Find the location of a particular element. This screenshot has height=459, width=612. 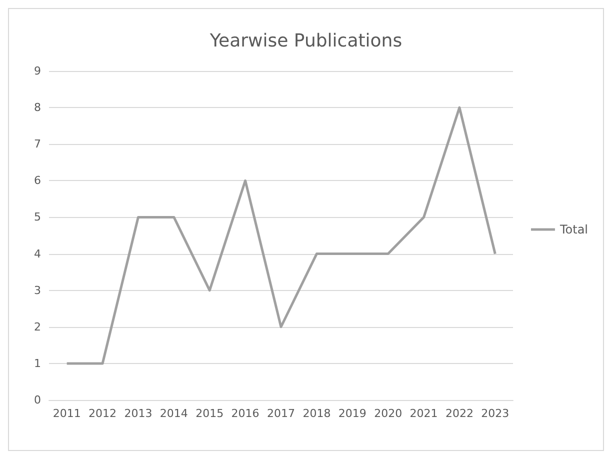

y-tick-label: 7 is located at coordinates (37, 144).